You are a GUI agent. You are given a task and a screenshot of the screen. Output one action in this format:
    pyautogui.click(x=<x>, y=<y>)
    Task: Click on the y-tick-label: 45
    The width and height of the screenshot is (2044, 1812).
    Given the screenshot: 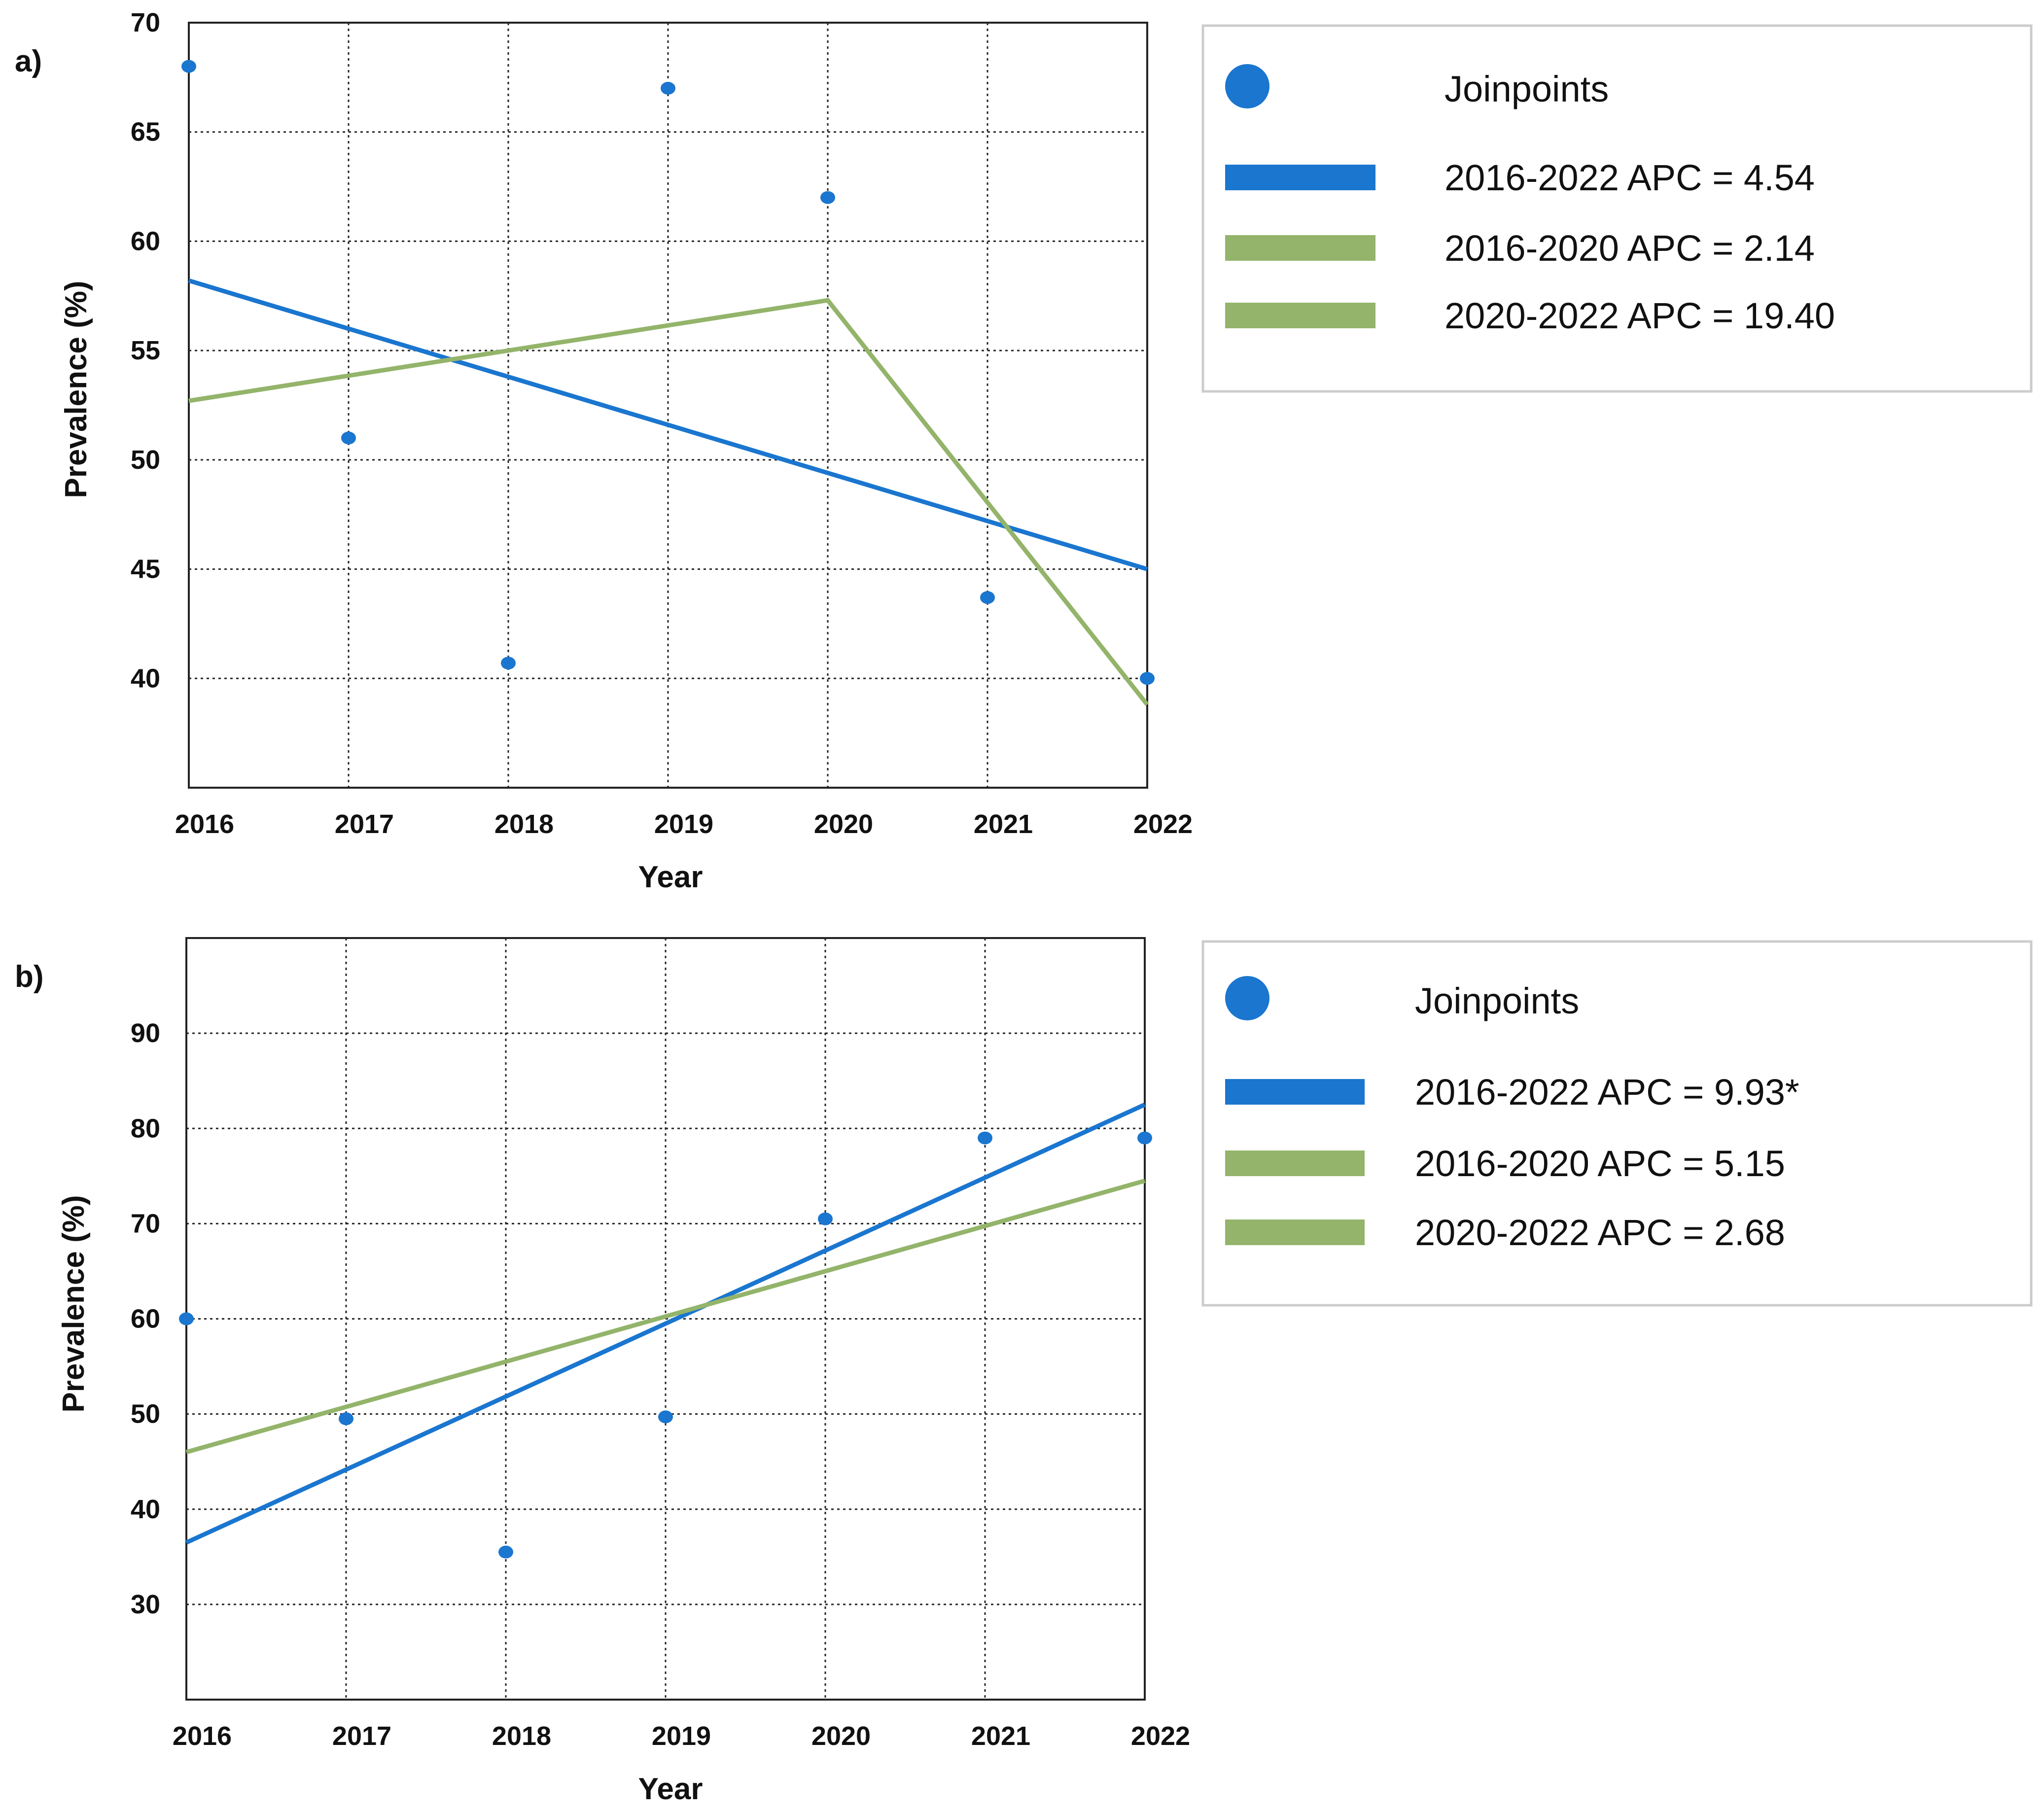 What is the action you would take?
    pyautogui.click(x=145, y=569)
    